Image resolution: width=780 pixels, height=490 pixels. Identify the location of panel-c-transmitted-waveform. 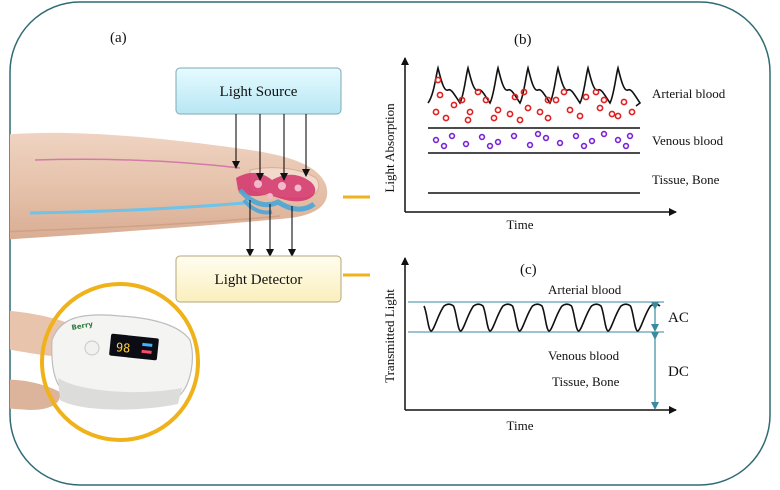
(542, 317).